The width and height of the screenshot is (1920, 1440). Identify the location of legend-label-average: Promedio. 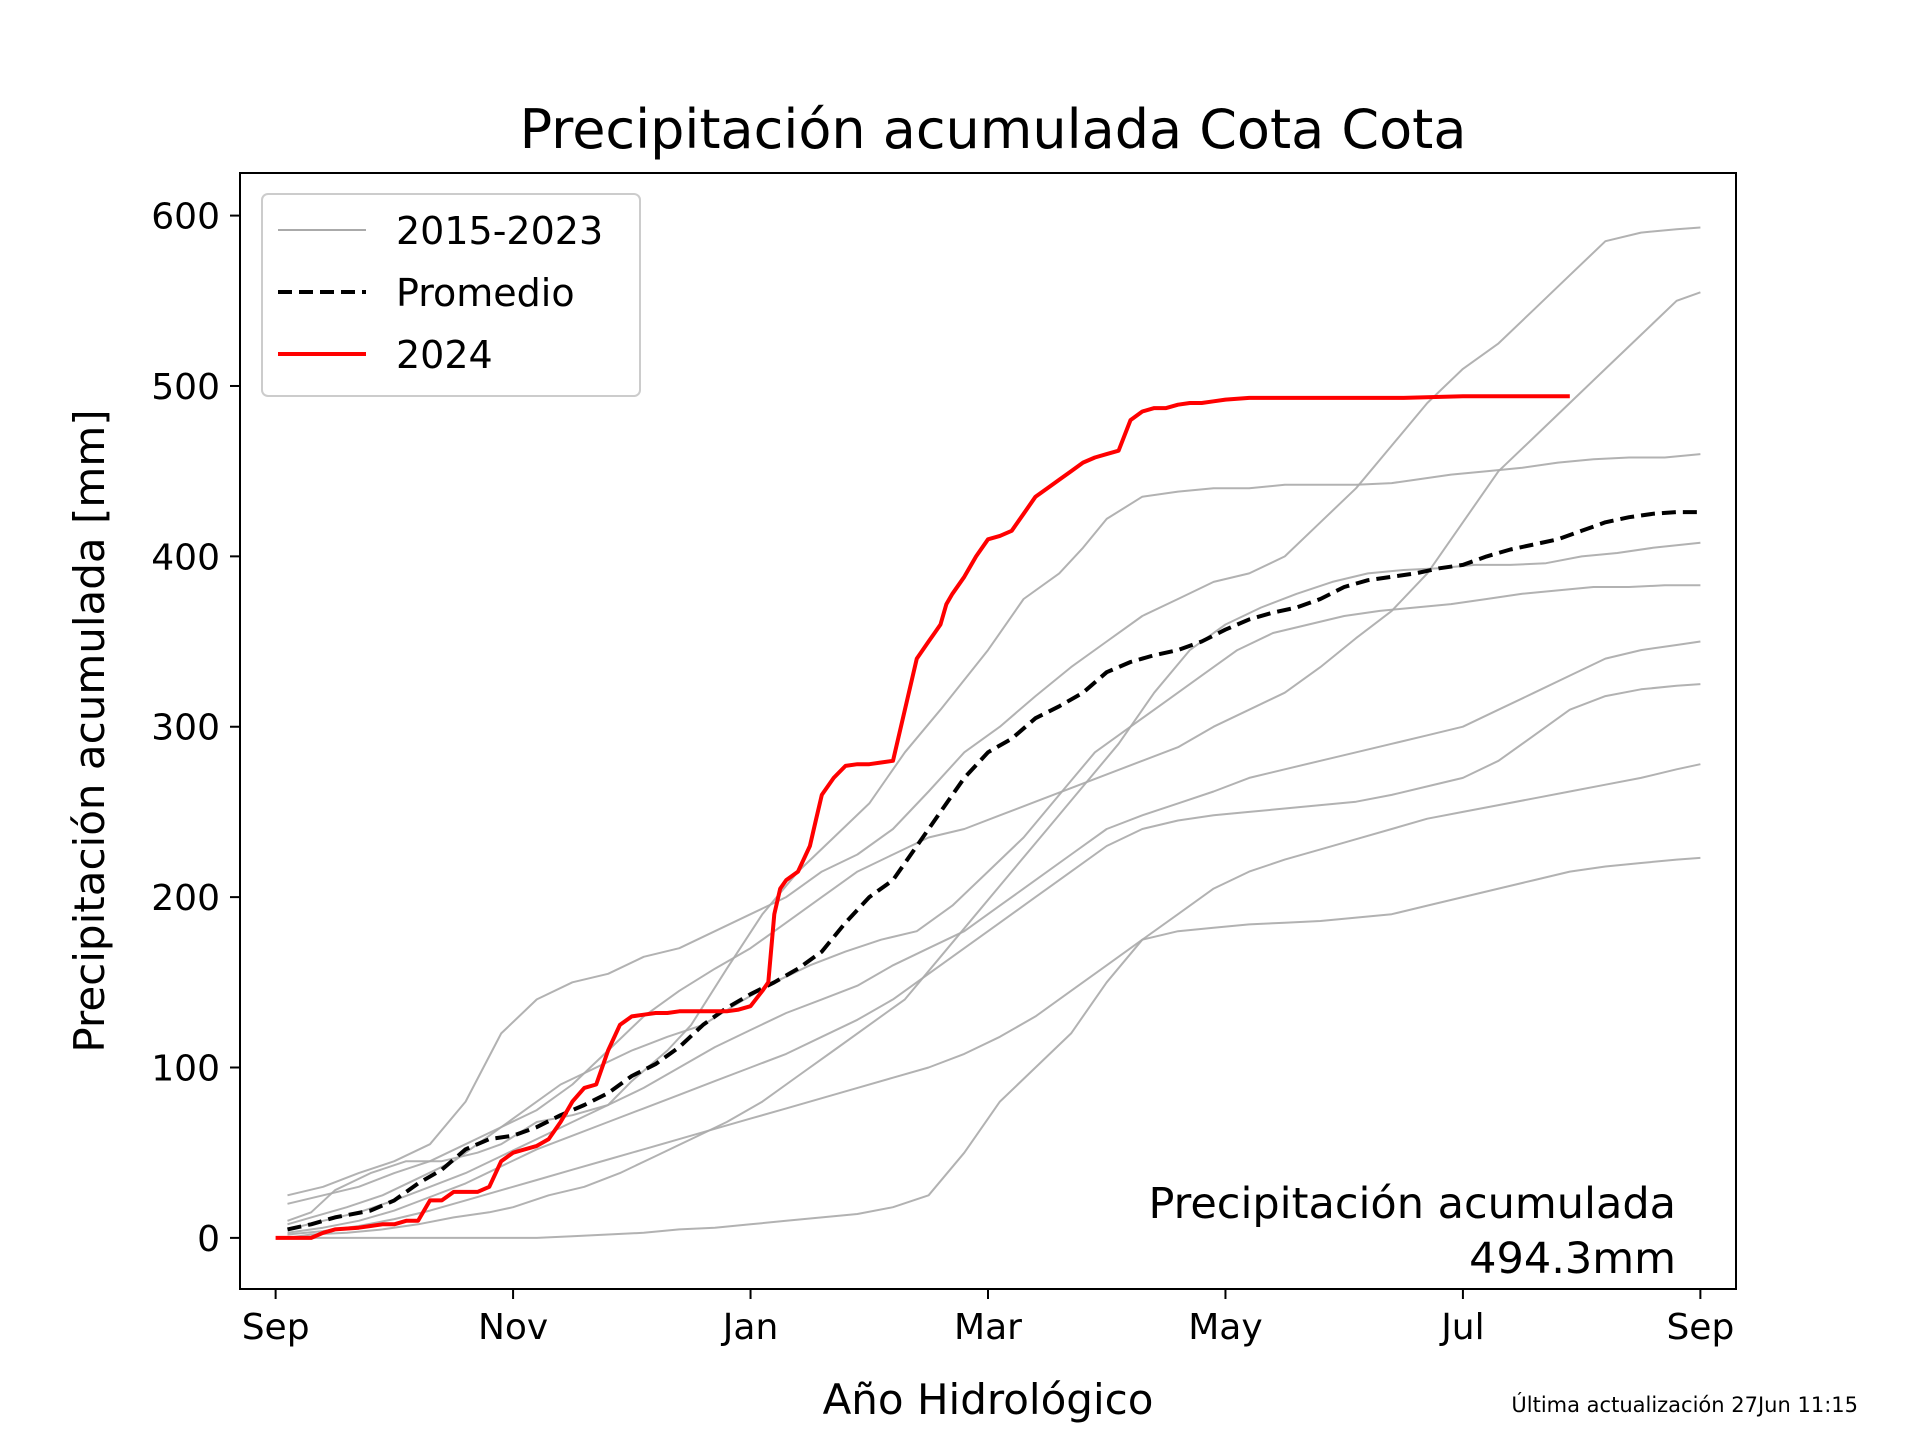
(485, 293).